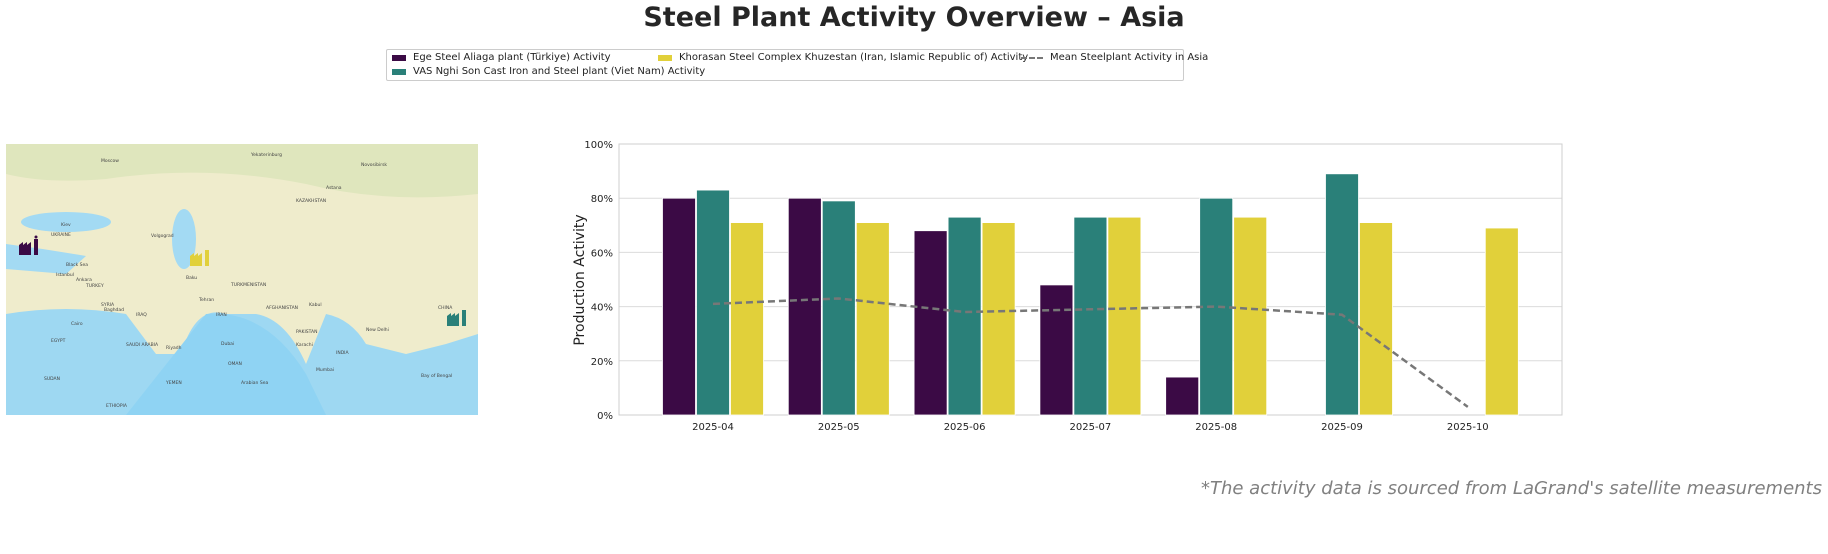 The height and width of the screenshot is (554, 1828). What do you see at coordinates (254, 383) in the screenshot?
I see `map-label: Arabian Sea` at bounding box center [254, 383].